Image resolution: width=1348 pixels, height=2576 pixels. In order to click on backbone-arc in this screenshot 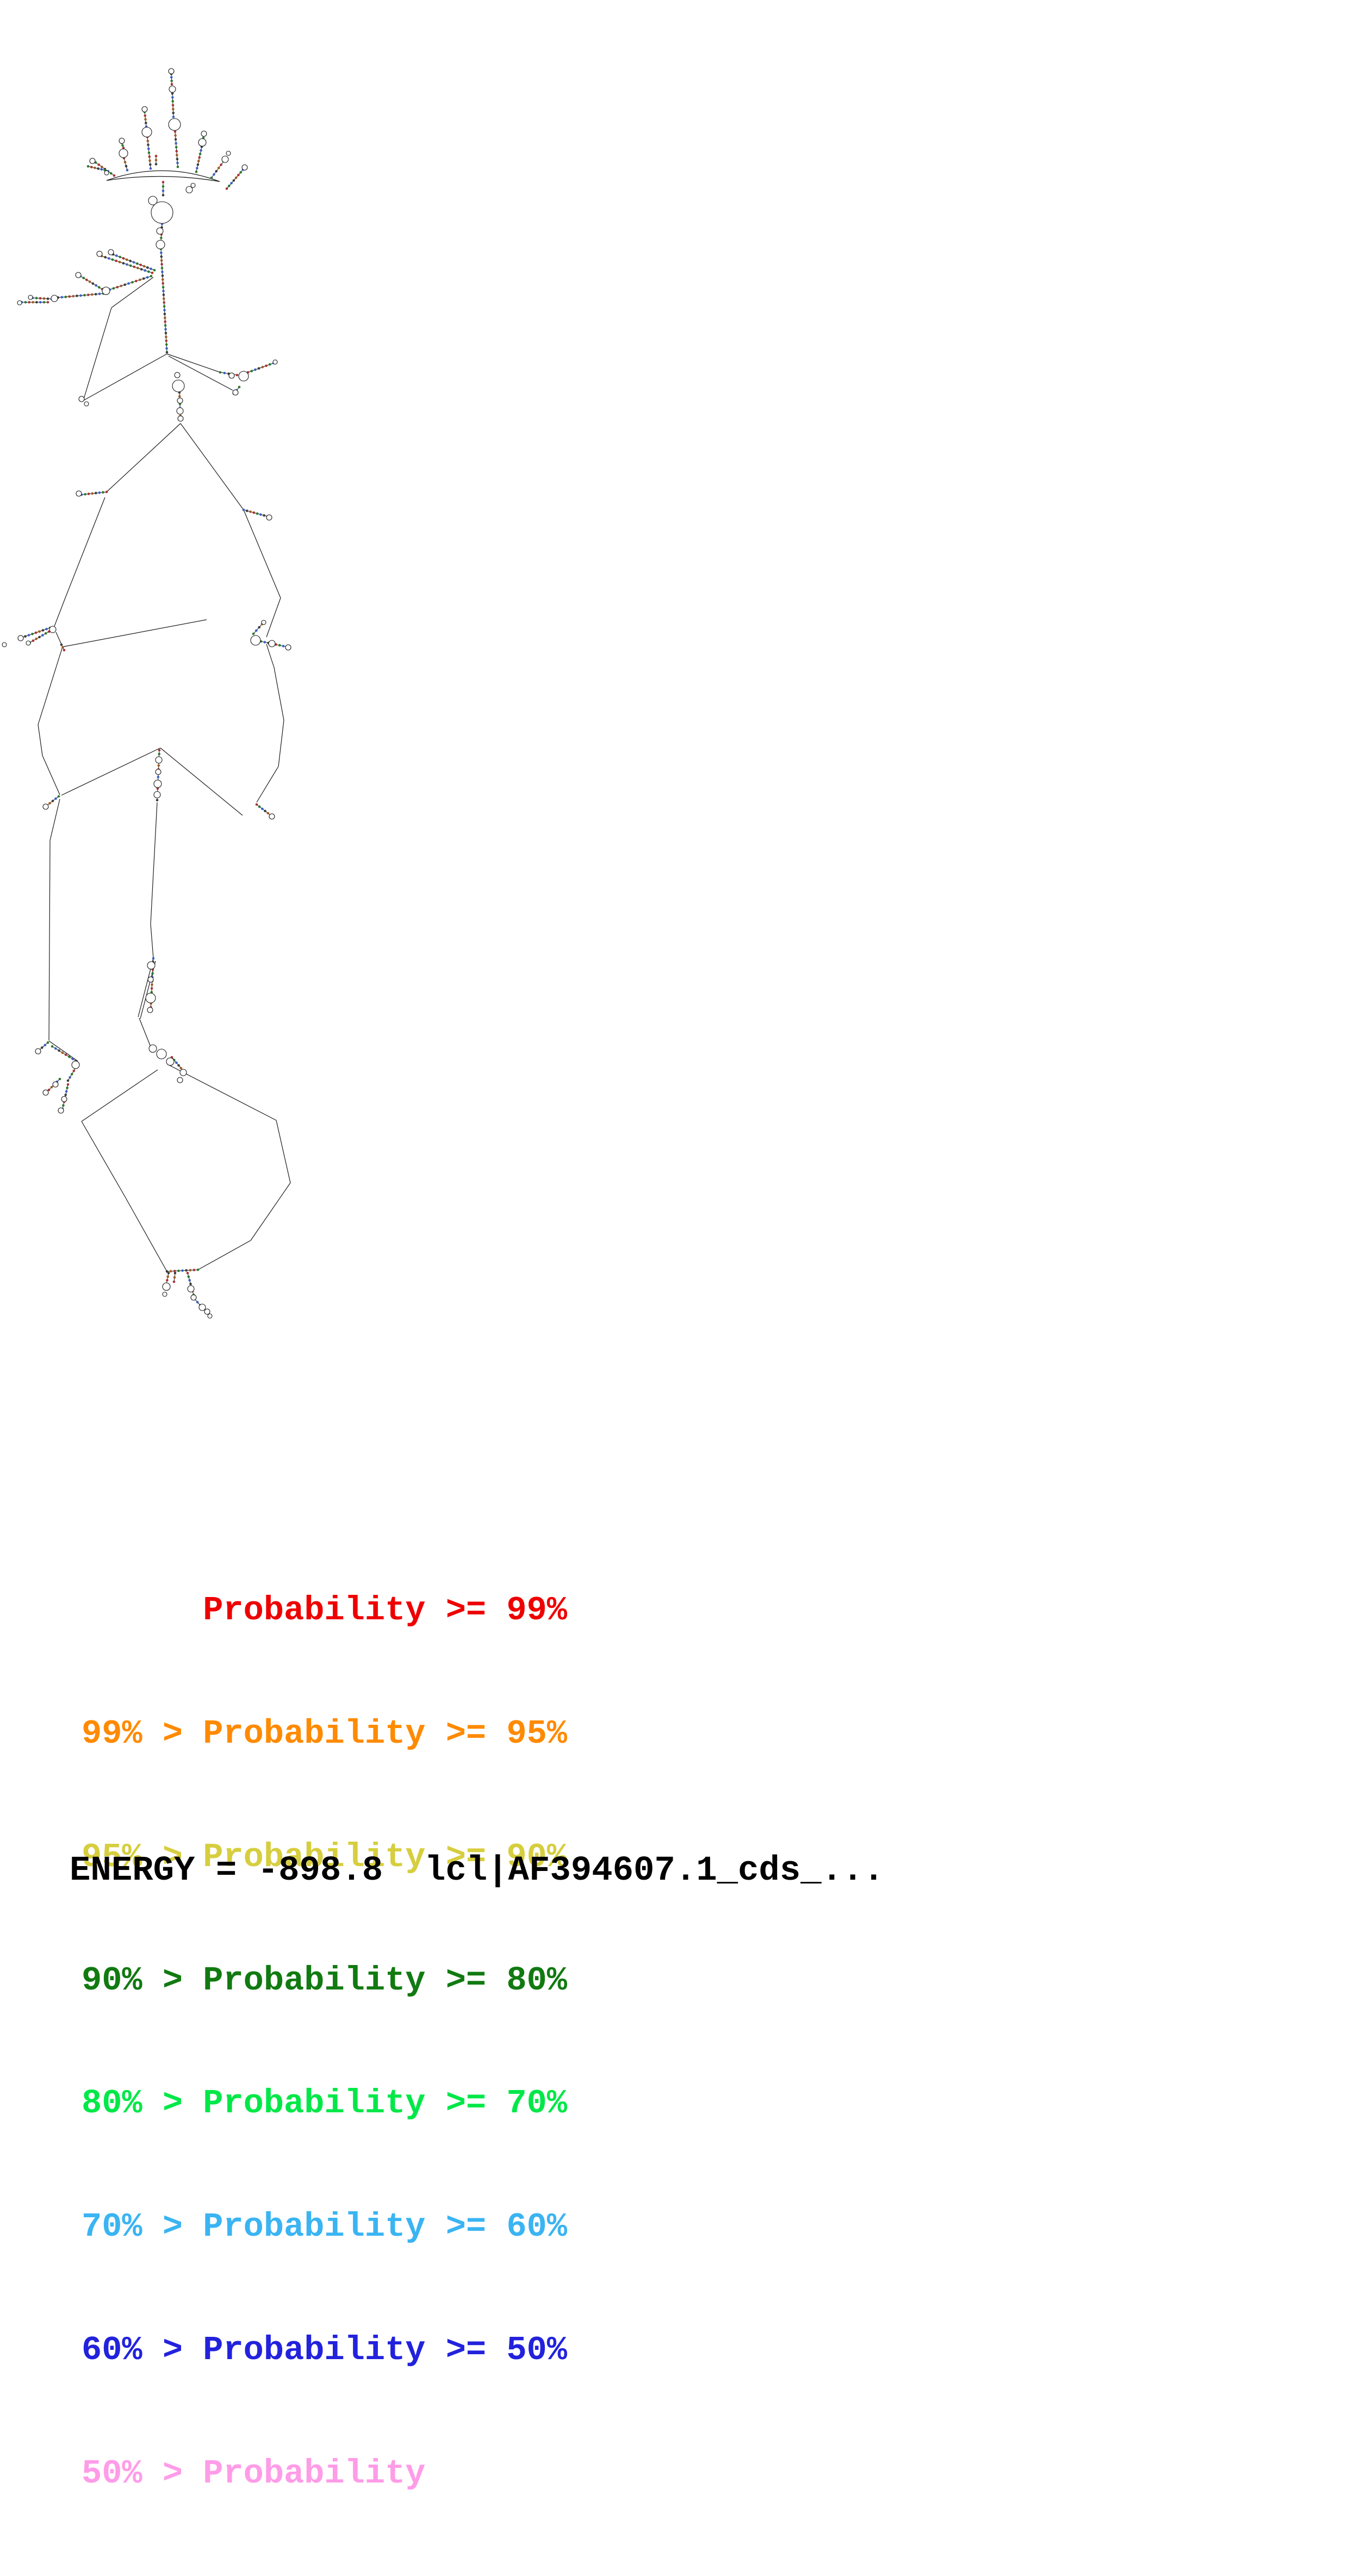, I will do `click(163, 176)`.